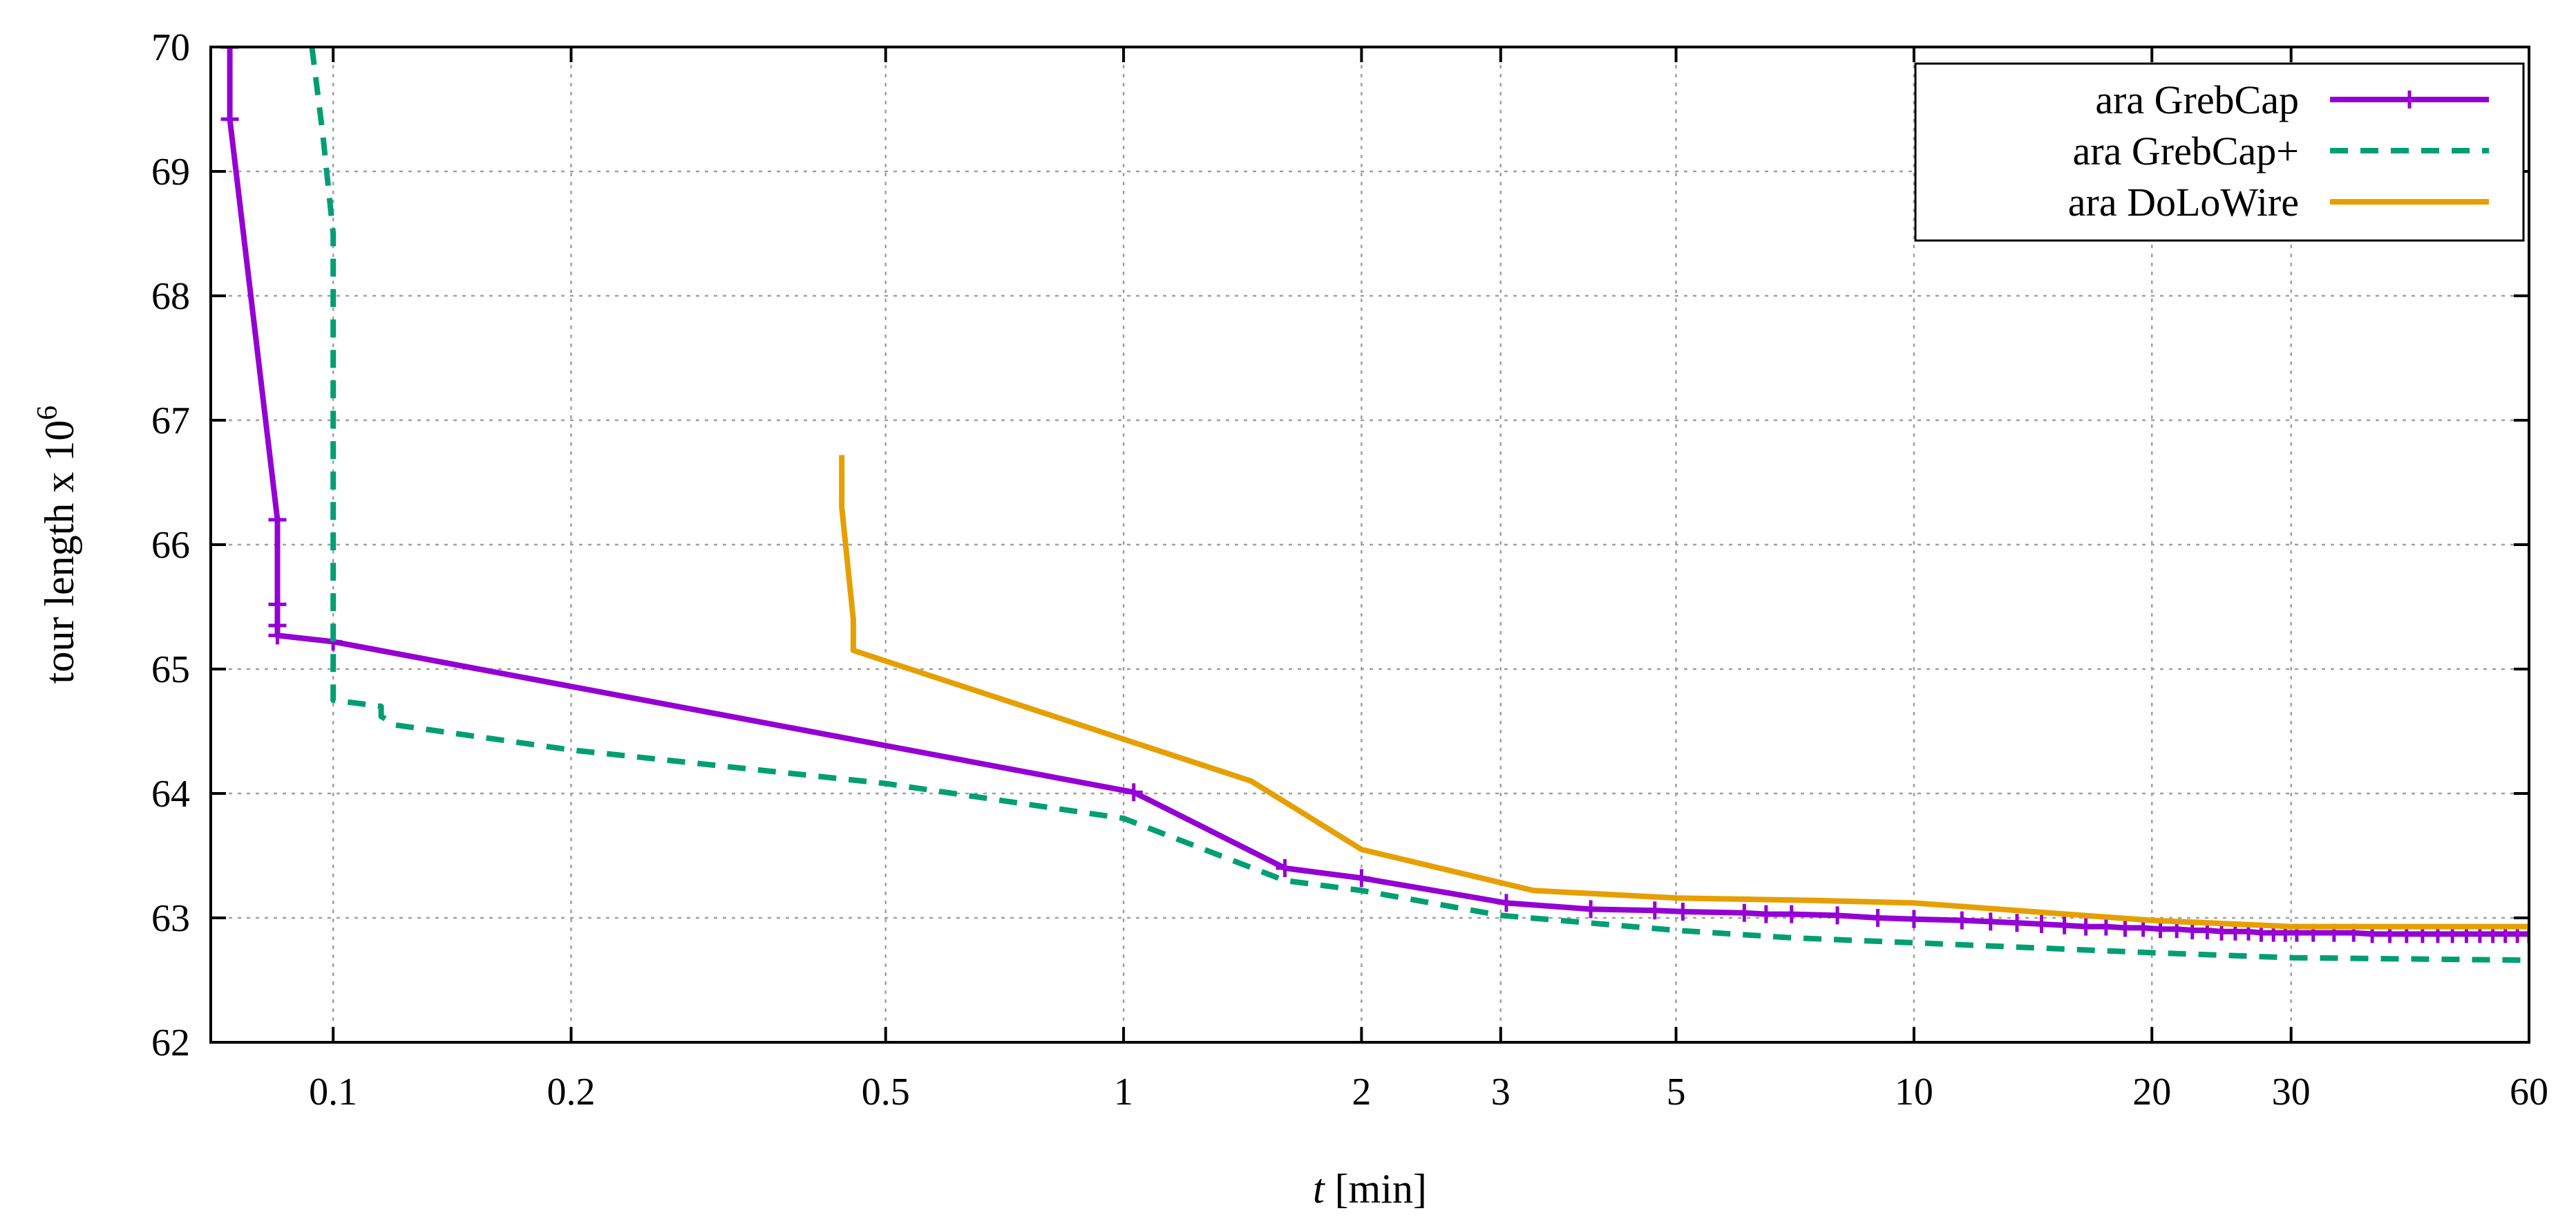 The image size is (2576, 1222). I want to click on x-tick-label: 2, so click(1361, 1092).